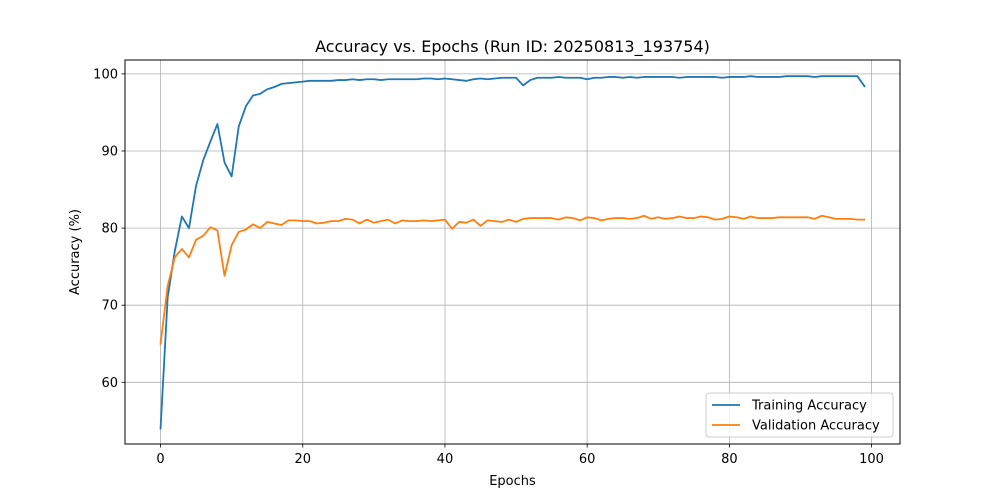 The height and width of the screenshot is (500, 1000). I want to click on legend: Training Accuracy Validation Accuracy, so click(799, 415).